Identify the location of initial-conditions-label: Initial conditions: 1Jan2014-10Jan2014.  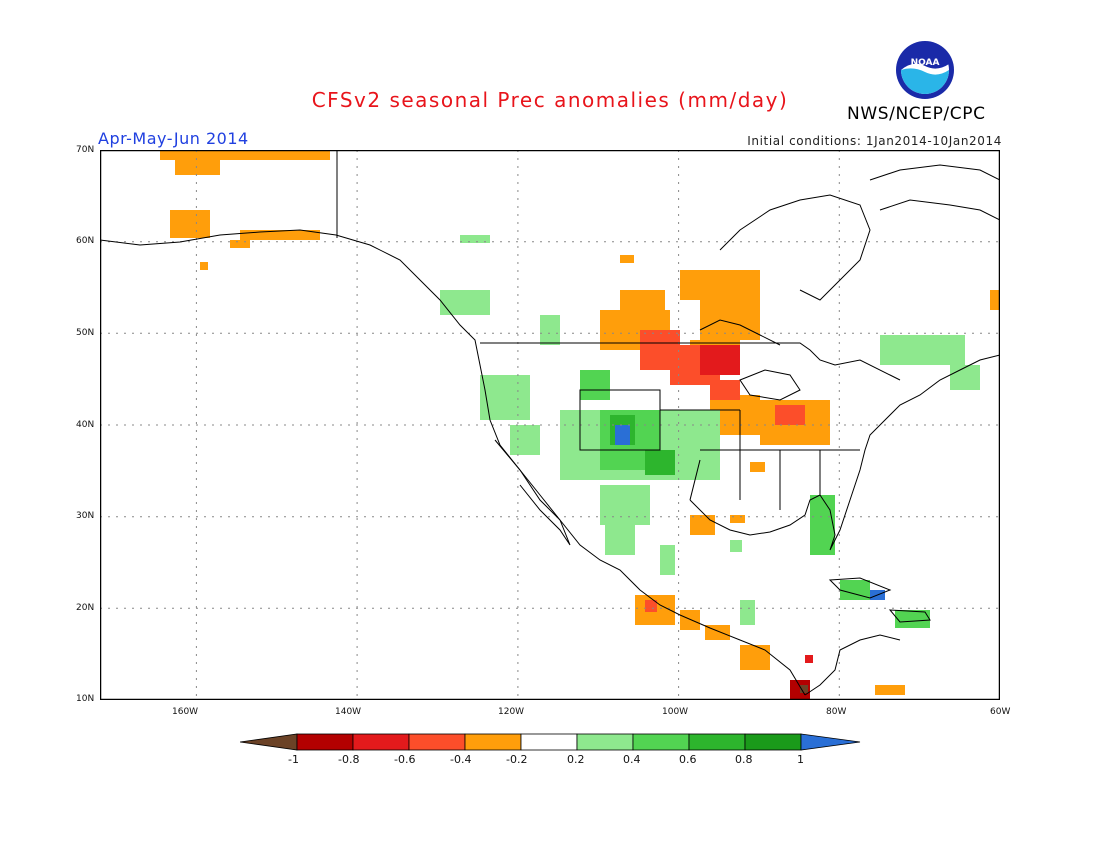
(874, 141).